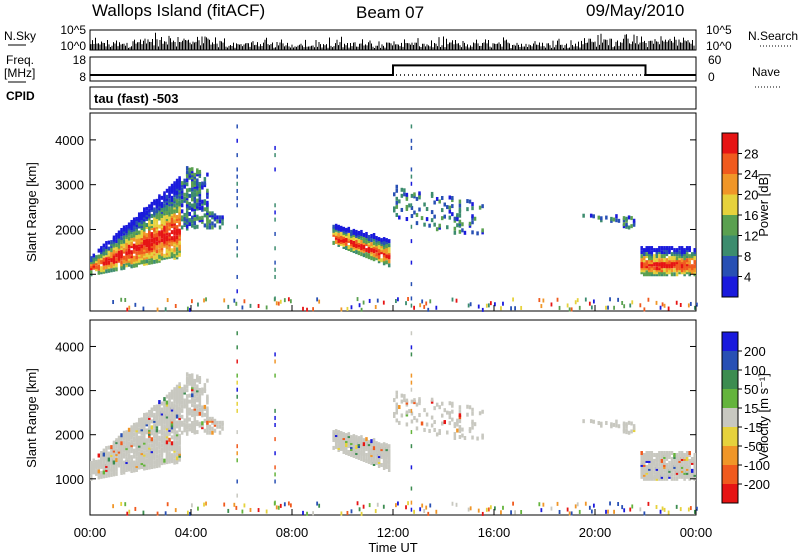 This screenshot has width=800, height=554. What do you see at coordinates (69, 346) in the screenshot?
I see `y-tick-label: 4000` at bounding box center [69, 346].